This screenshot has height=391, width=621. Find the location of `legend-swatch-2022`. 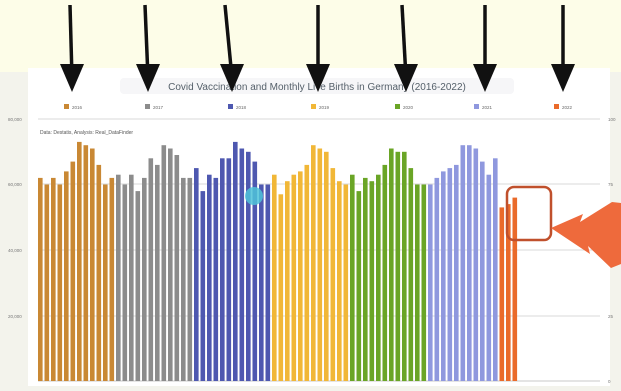

legend-swatch-2022 is located at coordinates (556, 106).